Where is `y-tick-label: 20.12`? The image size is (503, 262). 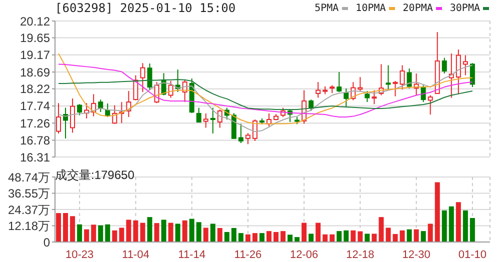
y-tick-label: 20.12 is located at coordinates (35, 21).